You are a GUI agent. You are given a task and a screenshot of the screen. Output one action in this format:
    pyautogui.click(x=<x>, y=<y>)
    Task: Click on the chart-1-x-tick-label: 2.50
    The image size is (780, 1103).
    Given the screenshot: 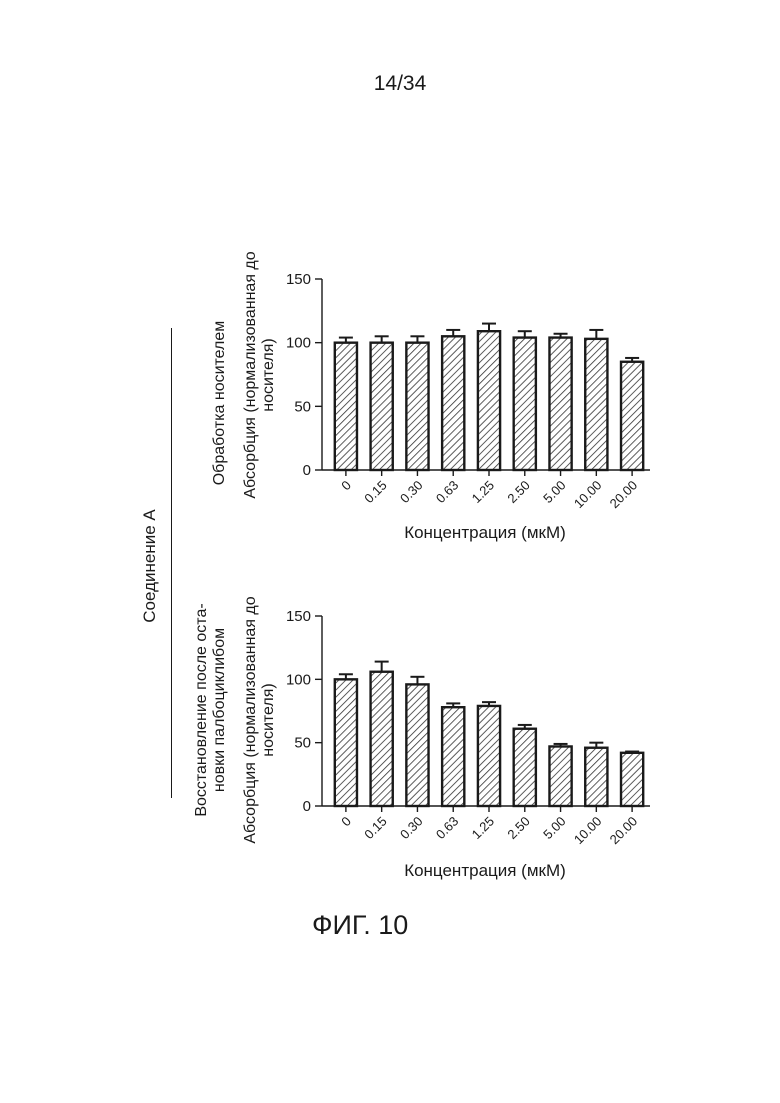 What is the action you would take?
    pyautogui.click(x=518, y=828)
    